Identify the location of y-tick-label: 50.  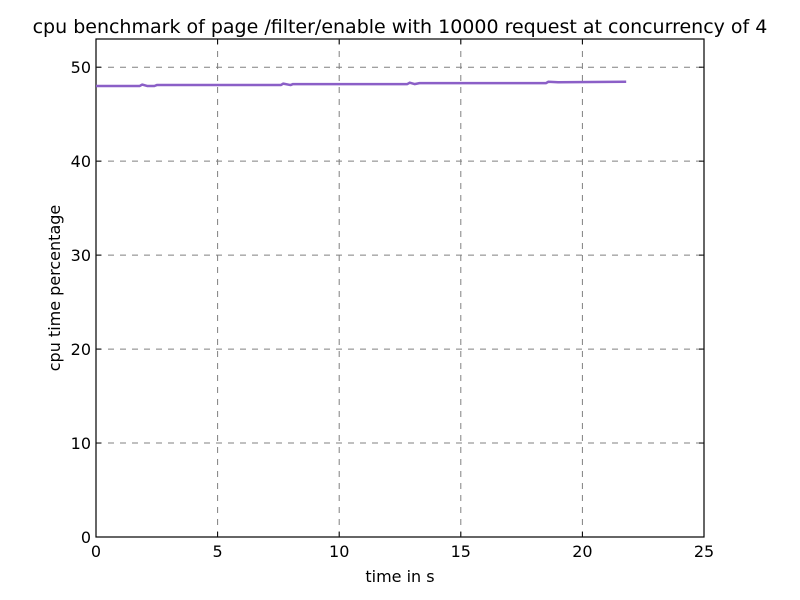
(81, 67).